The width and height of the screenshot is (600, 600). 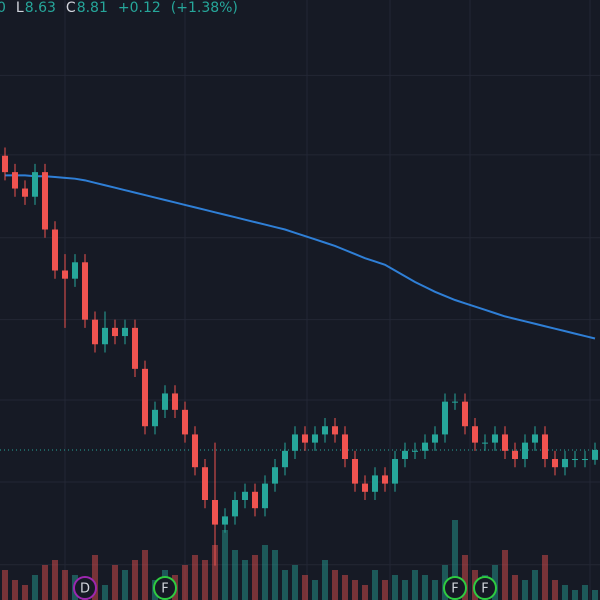 What do you see at coordinates (20, 8) in the screenshot?
I see `legend-key: L` at bounding box center [20, 8].